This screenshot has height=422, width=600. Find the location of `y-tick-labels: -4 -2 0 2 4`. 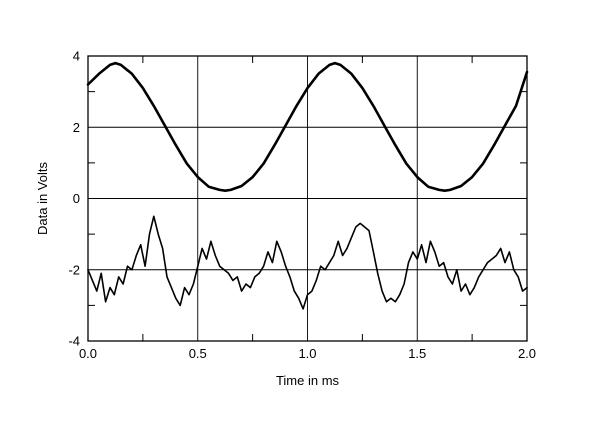

y-tick-labels: -4 -2 0 2 4 is located at coordinates (74, 199).